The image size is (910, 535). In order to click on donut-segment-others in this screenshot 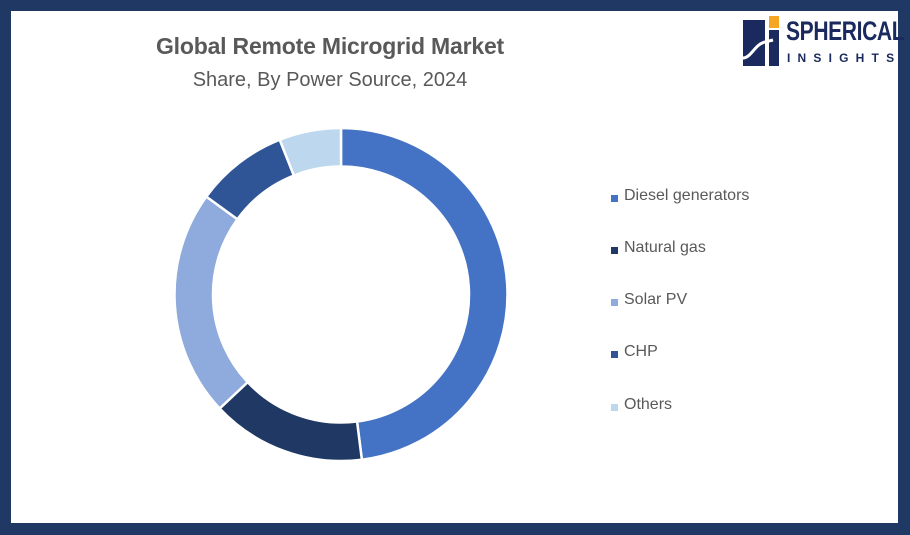, I will do `click(310, 152)`.